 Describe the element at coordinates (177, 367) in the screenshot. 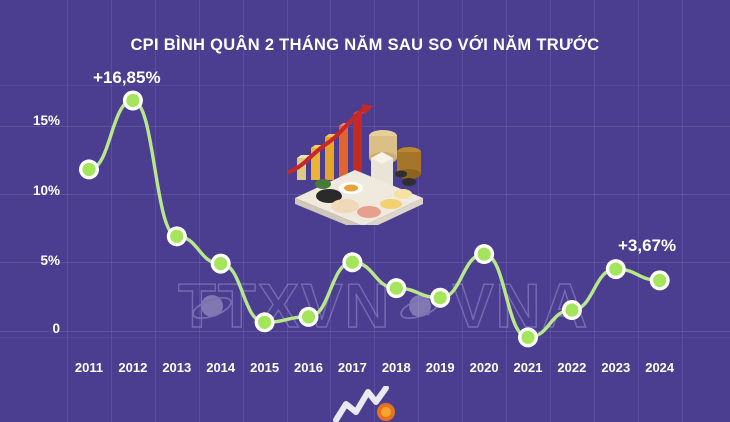

I see `x-axis-label-2013: 2013` at that location.